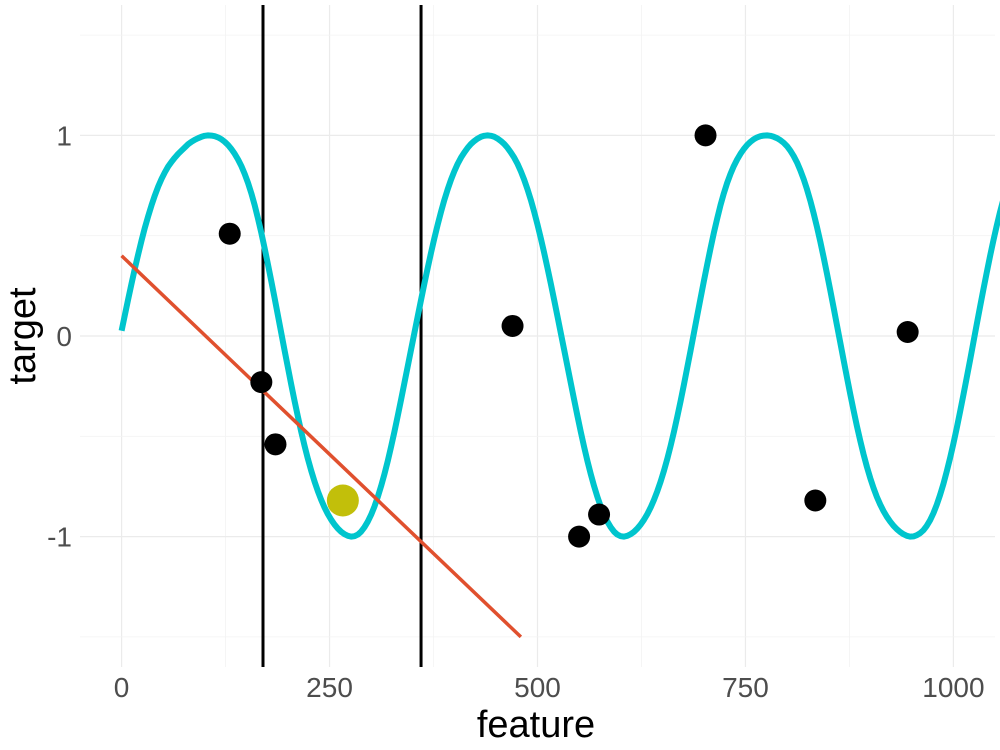  What do you see at coordinates (122, 687) in the screenshot?
I see `x-tick-label: 0` at bounding box center [122, 687].